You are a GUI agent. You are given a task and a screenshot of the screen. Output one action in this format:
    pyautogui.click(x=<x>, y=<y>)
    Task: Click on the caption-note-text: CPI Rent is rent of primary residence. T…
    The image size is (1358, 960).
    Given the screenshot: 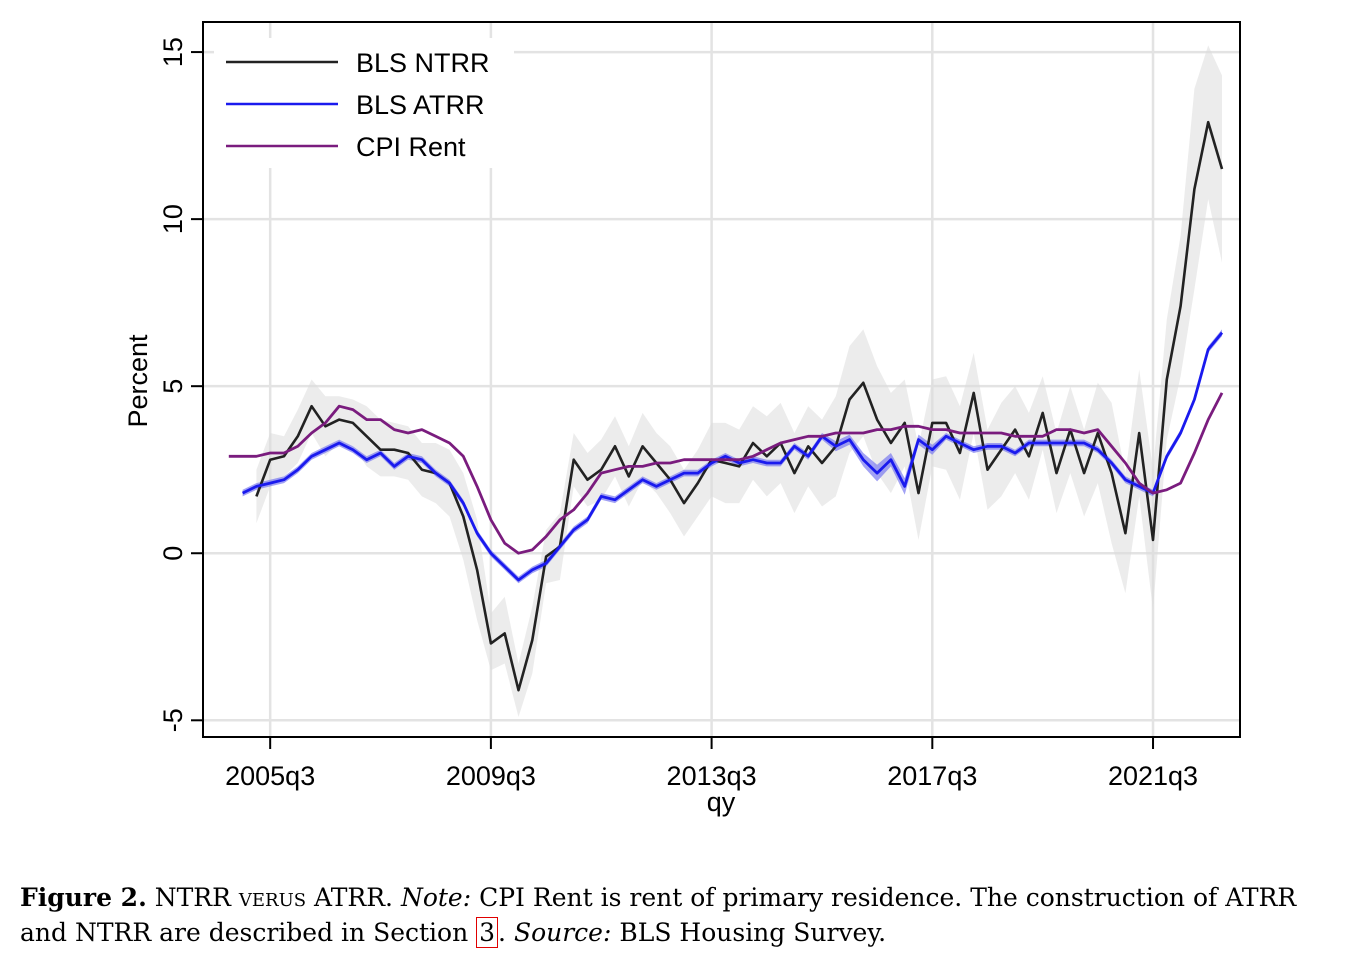 What is the action you would take?
    pyautogui.click(x=658, y=915)
    